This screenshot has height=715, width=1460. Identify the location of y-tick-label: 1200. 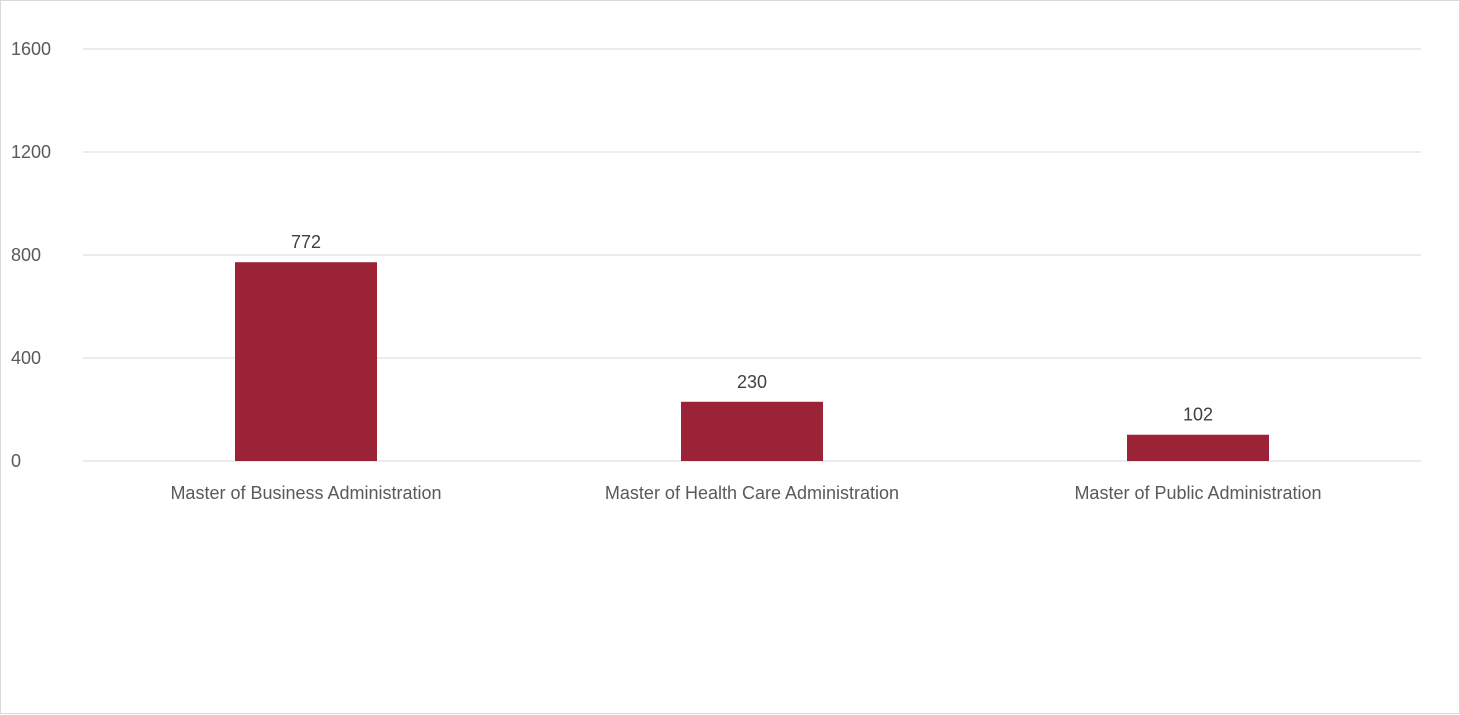
(31, 152).